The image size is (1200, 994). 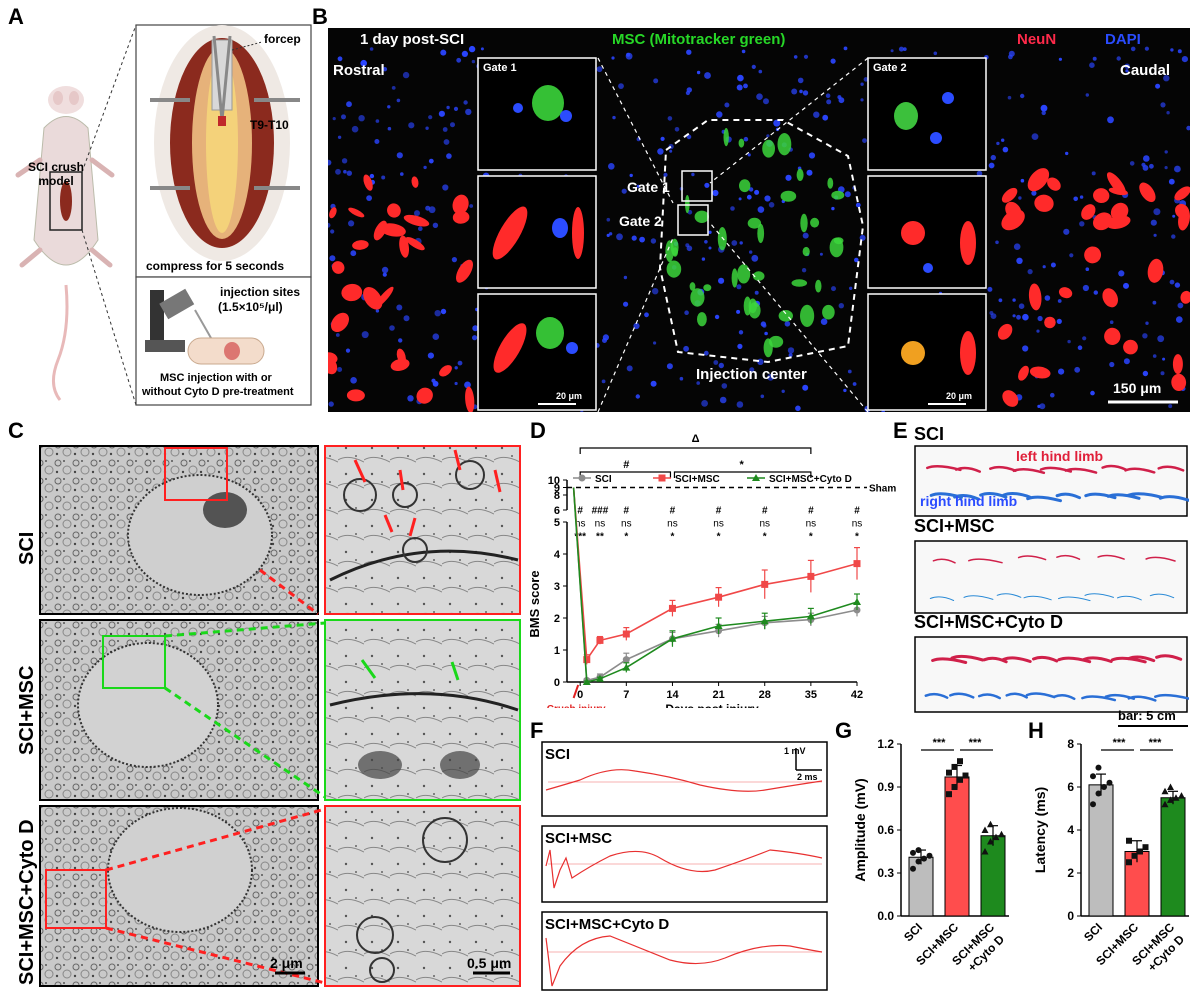 What do you see at coordinates (1036, 730) in the screenshot?
I see `panel-h-label: H` at bounding box center [1036, 730].